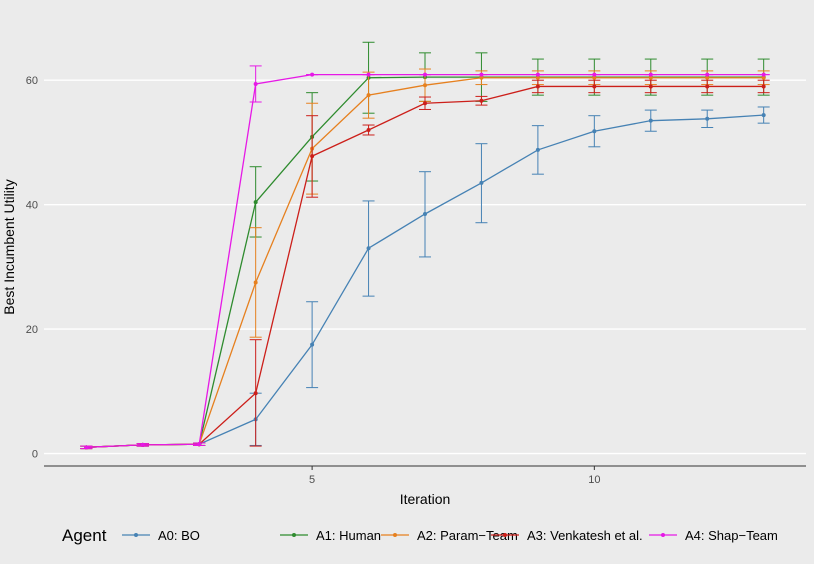 Image resolution: width=814 pixels, height=564 pixels. I want to click on legend-label: A0: BO, so click(179, 535).